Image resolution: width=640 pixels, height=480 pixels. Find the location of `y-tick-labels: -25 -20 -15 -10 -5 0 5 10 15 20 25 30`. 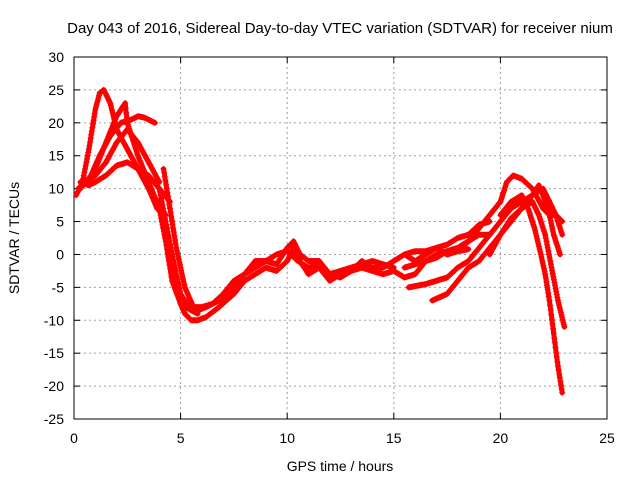

y-tick-labels: -25 -20 -15 -10 -5 0 5 10 15 20 25 30 is located at coordinates (54, 238).